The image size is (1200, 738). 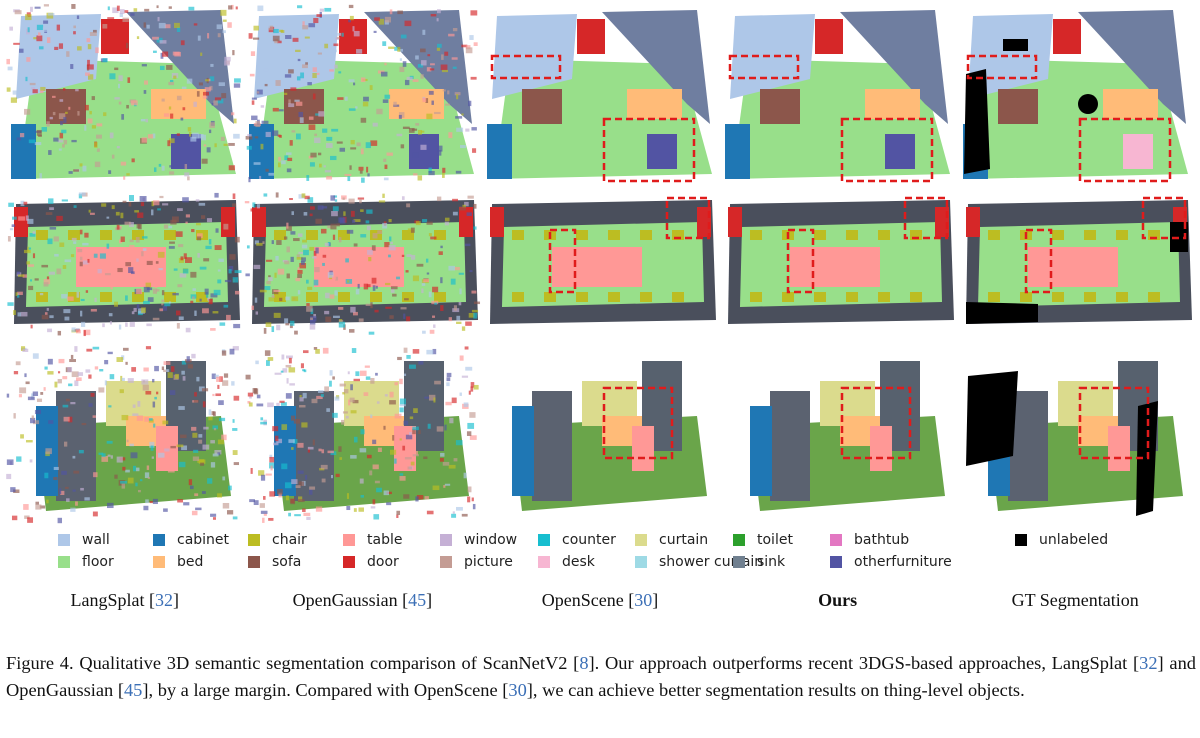 I want to click on legend-item-otherfurniture: otherfurniture, so click(x=891, y=562).